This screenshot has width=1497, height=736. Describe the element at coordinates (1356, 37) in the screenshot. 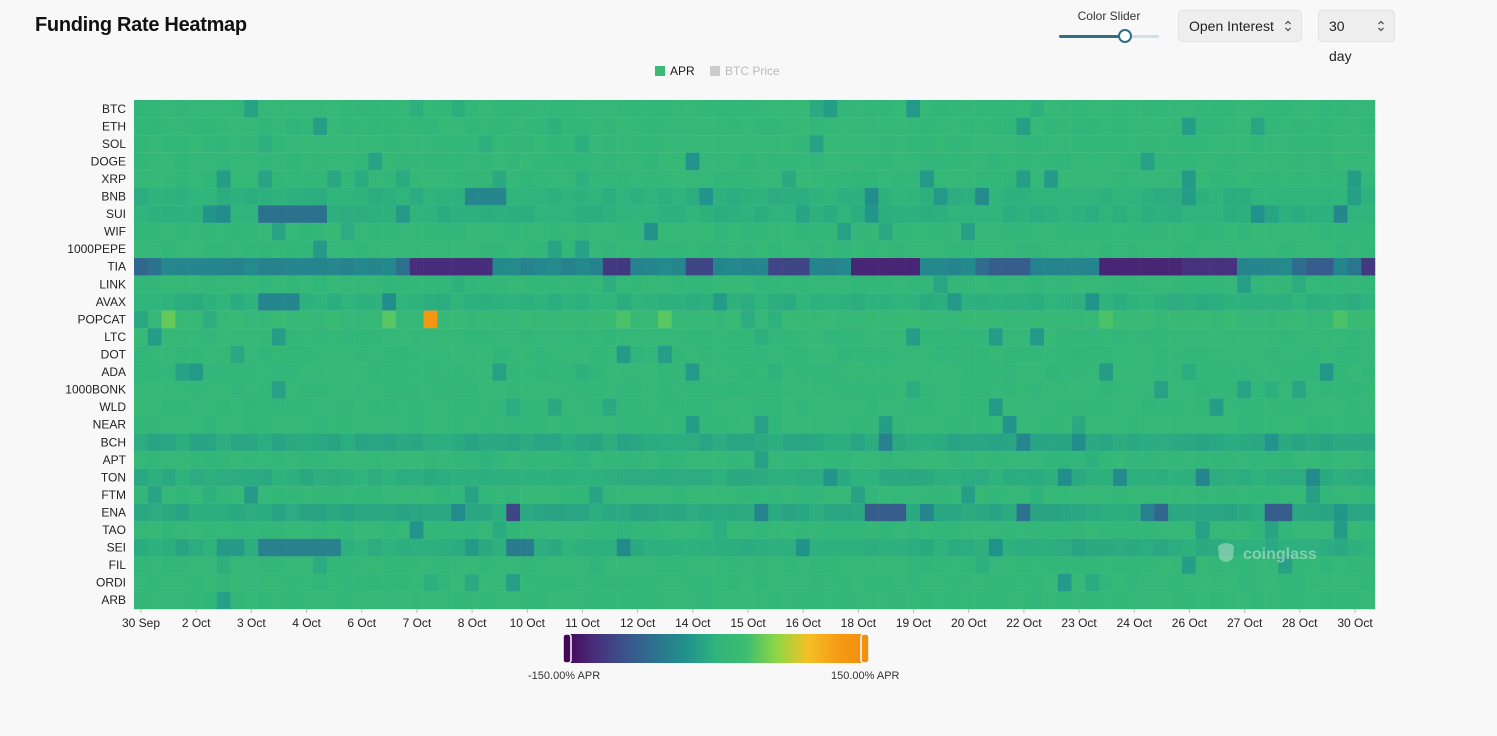

I see `range-select: 30 day` at that location.